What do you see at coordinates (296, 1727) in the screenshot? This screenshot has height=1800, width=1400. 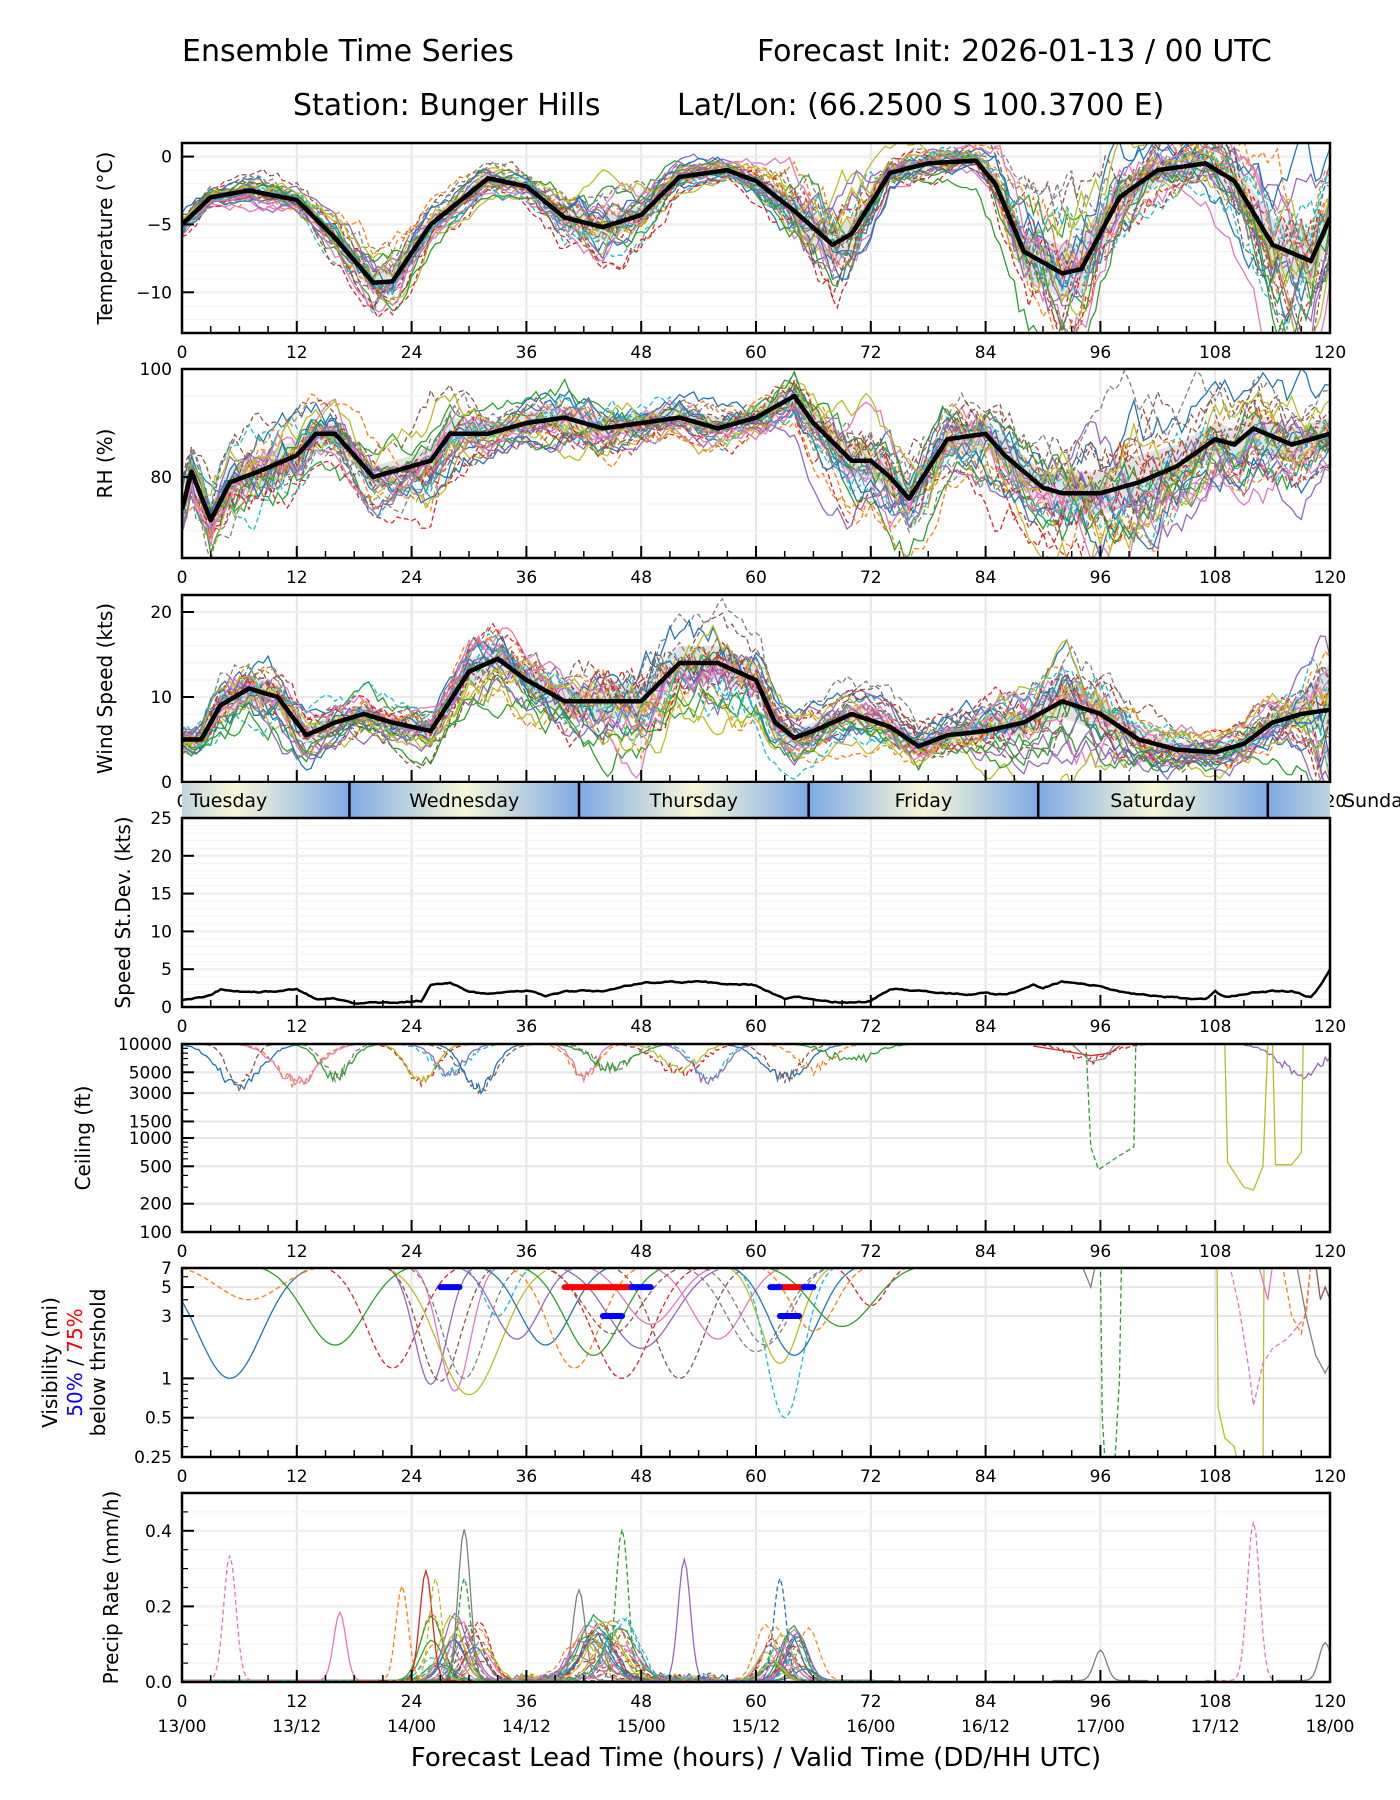 I see `x-tick-sublabel: 13/12` at bounding box center [296, 1727].